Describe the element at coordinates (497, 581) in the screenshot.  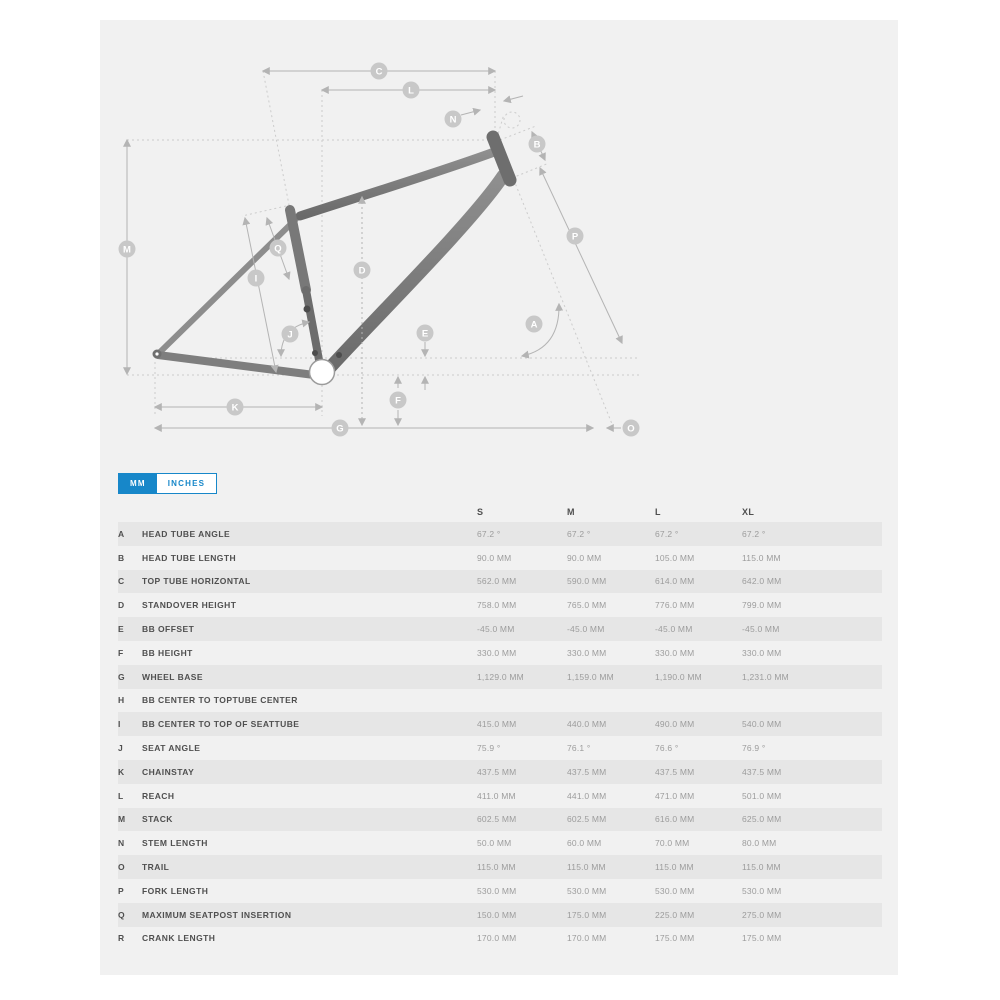
I see `row-value: 562.0 MM` at that location.